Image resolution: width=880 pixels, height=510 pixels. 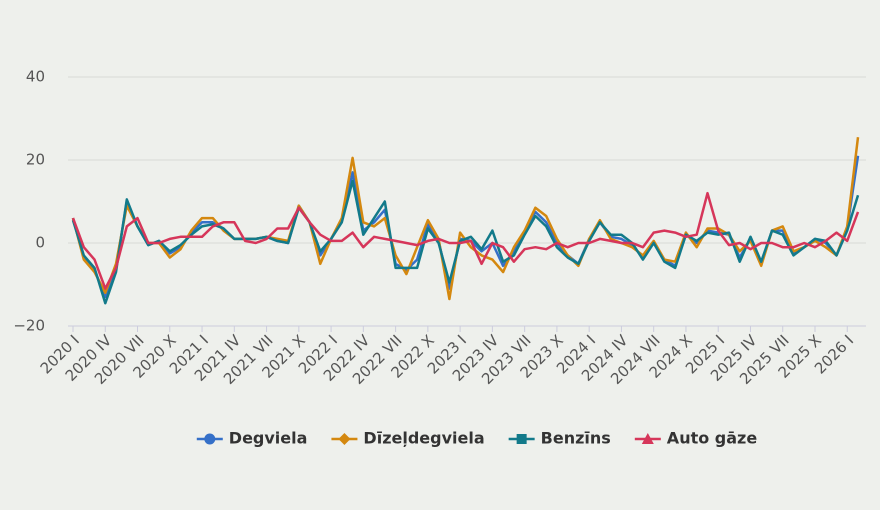 What do you see at coordinates (35, 160) in the screenshot?
I see `y-tick-label: 20` at bounding box center [35, 160].